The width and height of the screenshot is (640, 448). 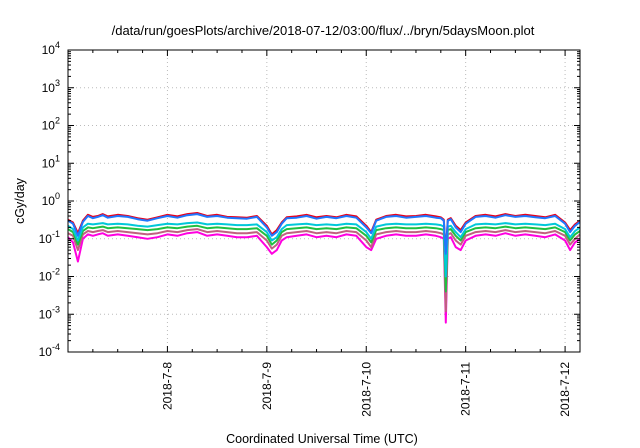 What do you see at coordinates (51, 199) in the screenshot?
I see `y-tick-label: 10⁰` at bounding box center [51, 199].